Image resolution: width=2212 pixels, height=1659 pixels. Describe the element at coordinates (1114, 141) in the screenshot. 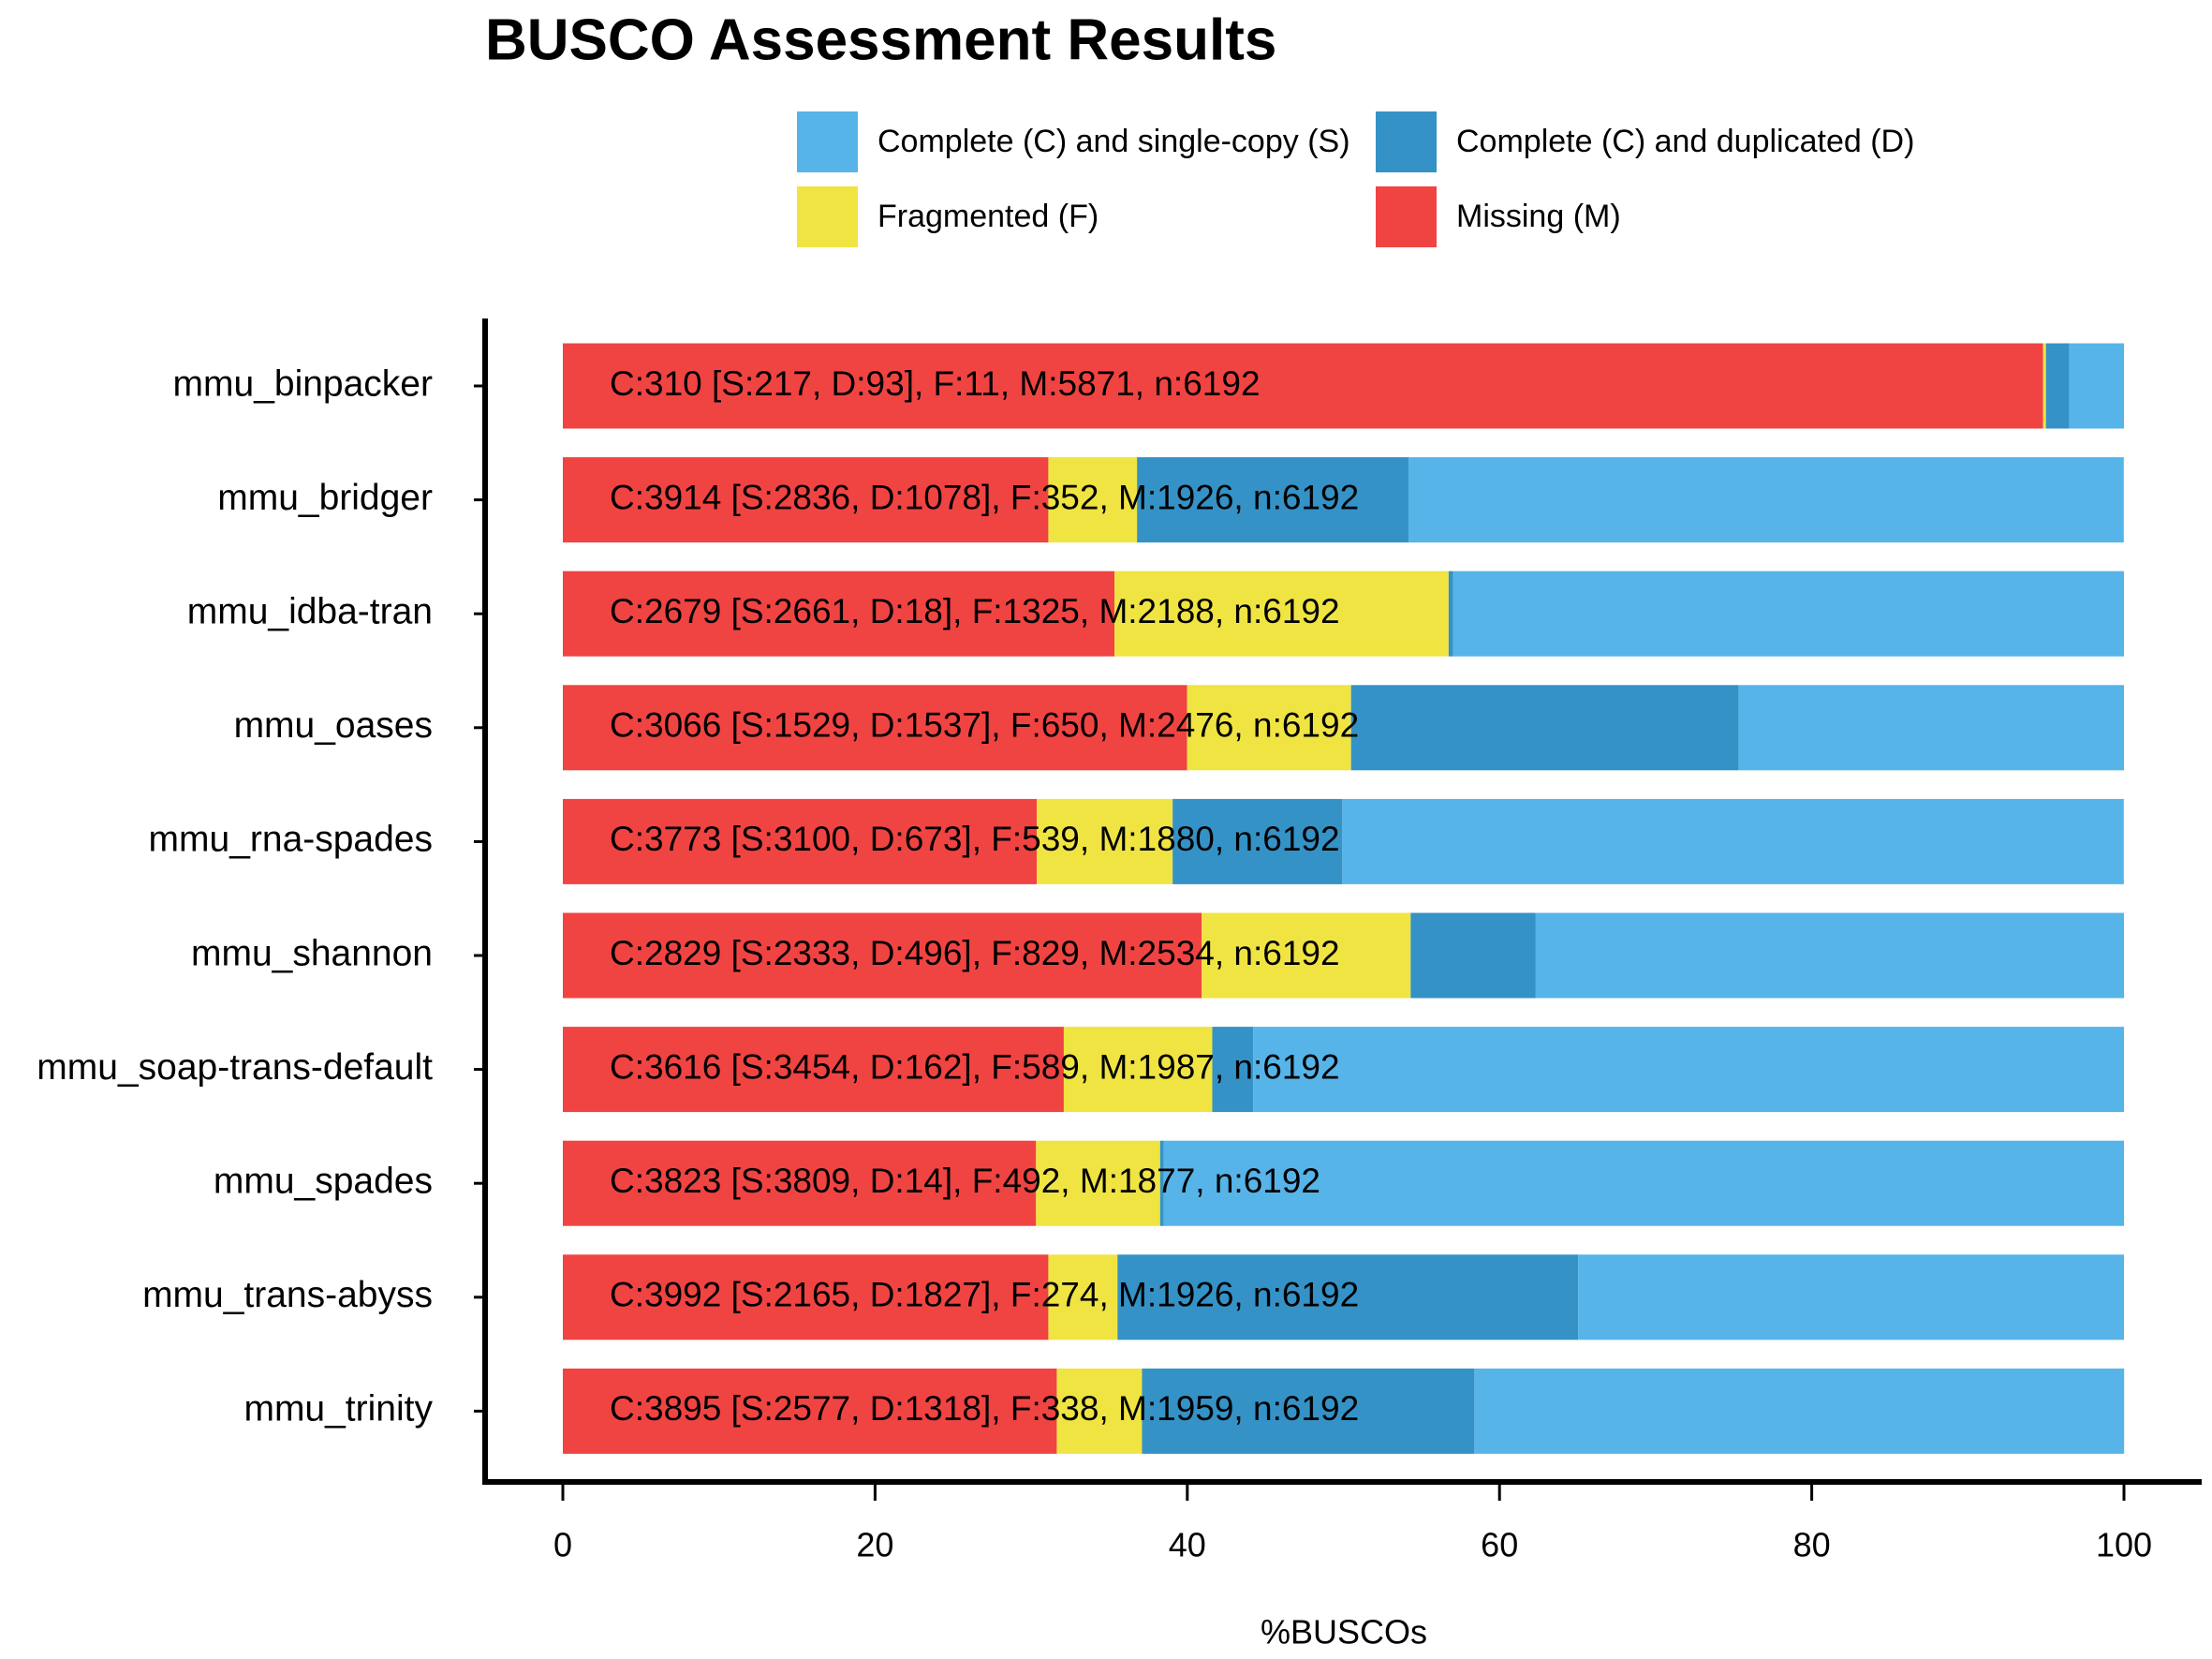

I see `legend-label: Complete (C) and single-copy (S)` at that location.